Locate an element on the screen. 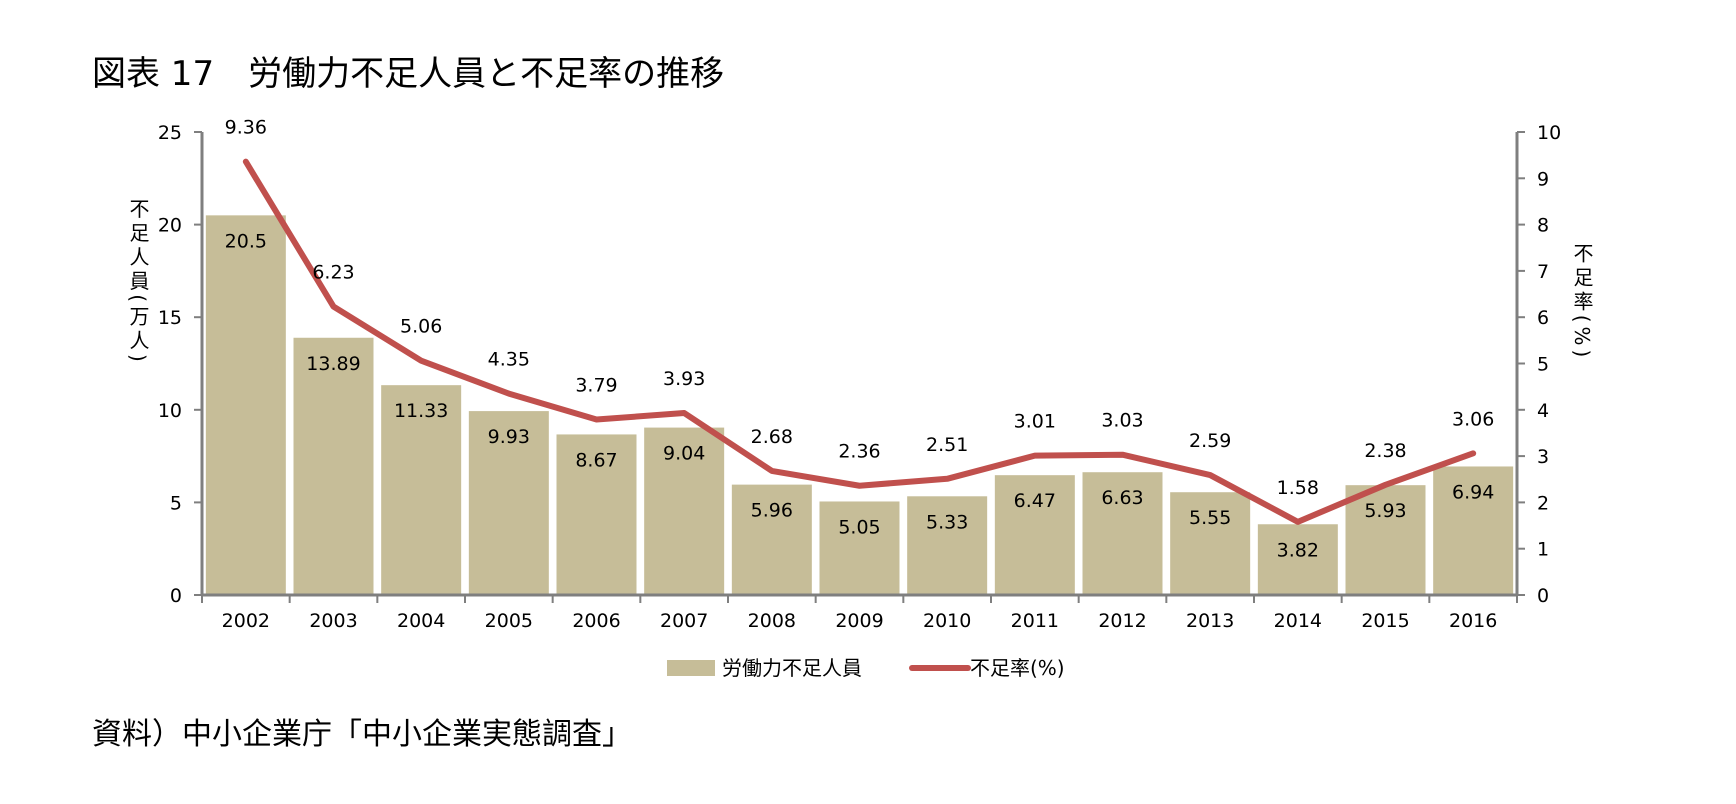 The image size is (1736, 804). rate-value-label-2012: 3.03 is located at coordinates (1122, 421).